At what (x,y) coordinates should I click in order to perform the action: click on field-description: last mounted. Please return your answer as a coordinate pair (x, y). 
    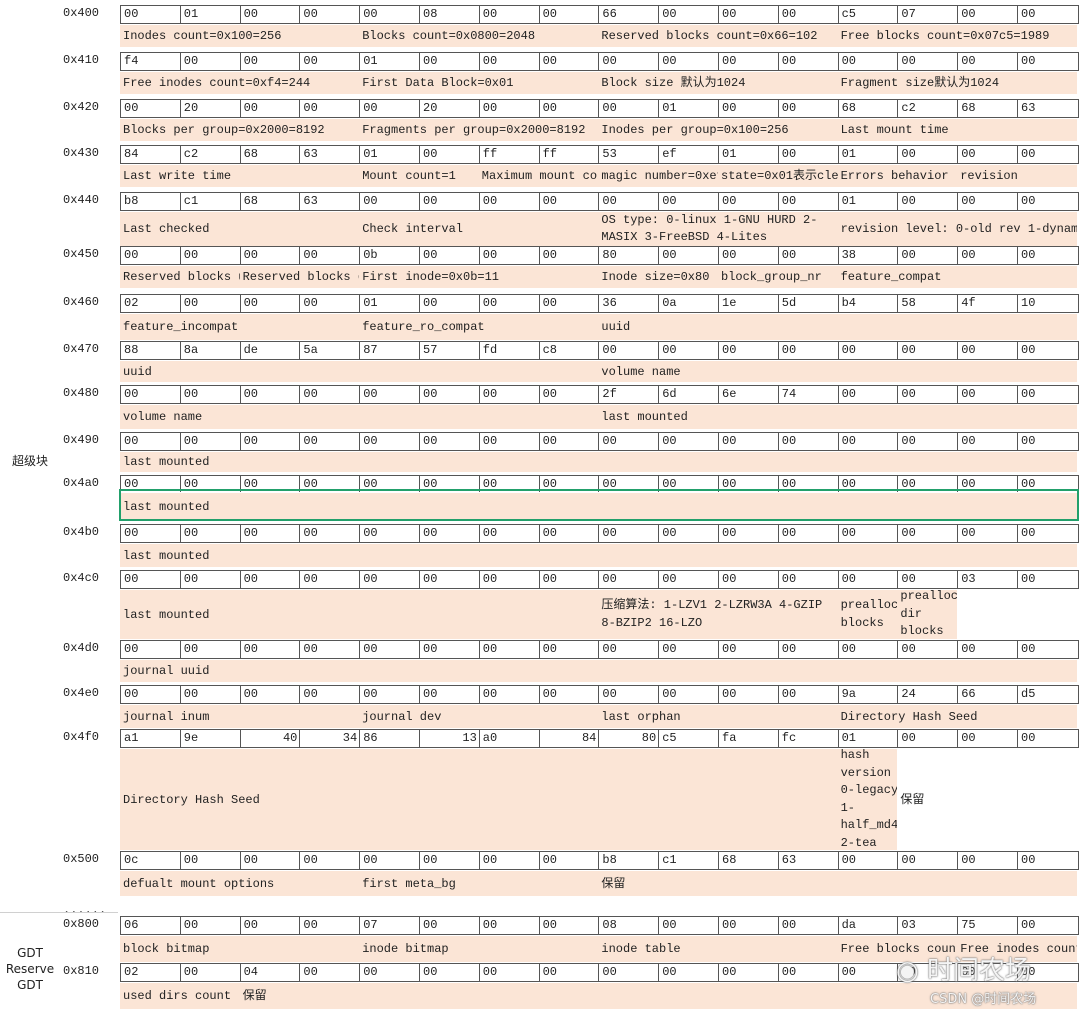
    Looking at the image, I should click on (837, 416).